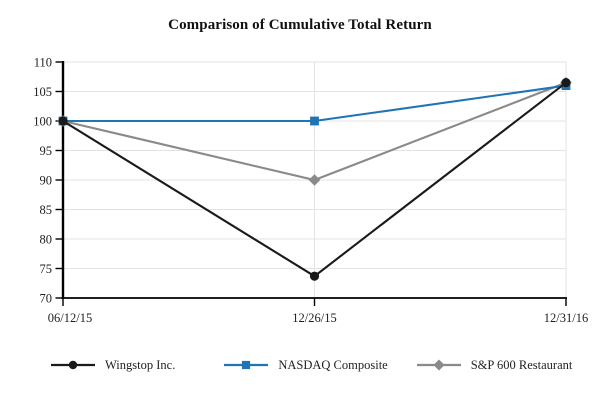 This screenshot has width=600, height=400. What do you see at coordinates (314, 318) in the screenshot?
I see `x-tick-label: 12/26/15` at bounding box center [314, 318].